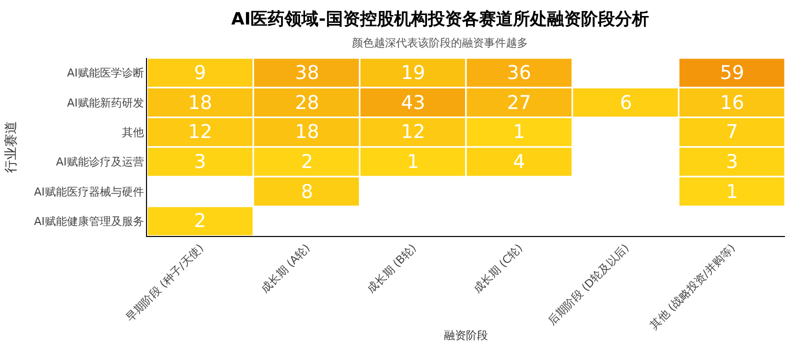 The width and height of the screenshot is (800, 350). Describe the element at coordinates (732, 73) in the screenshot. I see `data-label: 59` at that location.